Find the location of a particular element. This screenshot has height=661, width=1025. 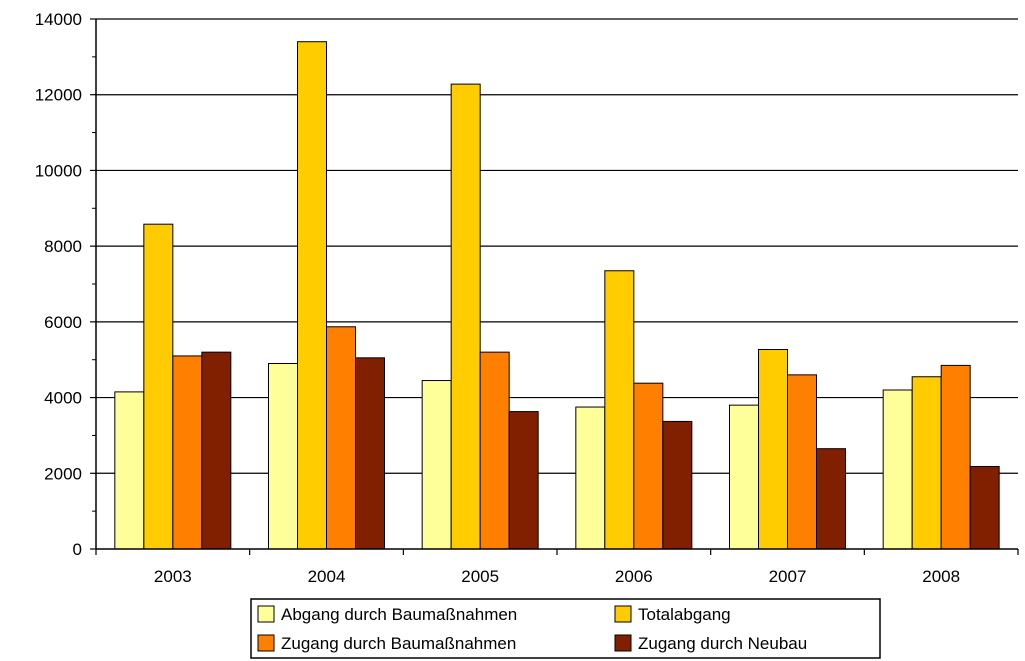

bar-2-2005 is located at coordinates (465, 316).